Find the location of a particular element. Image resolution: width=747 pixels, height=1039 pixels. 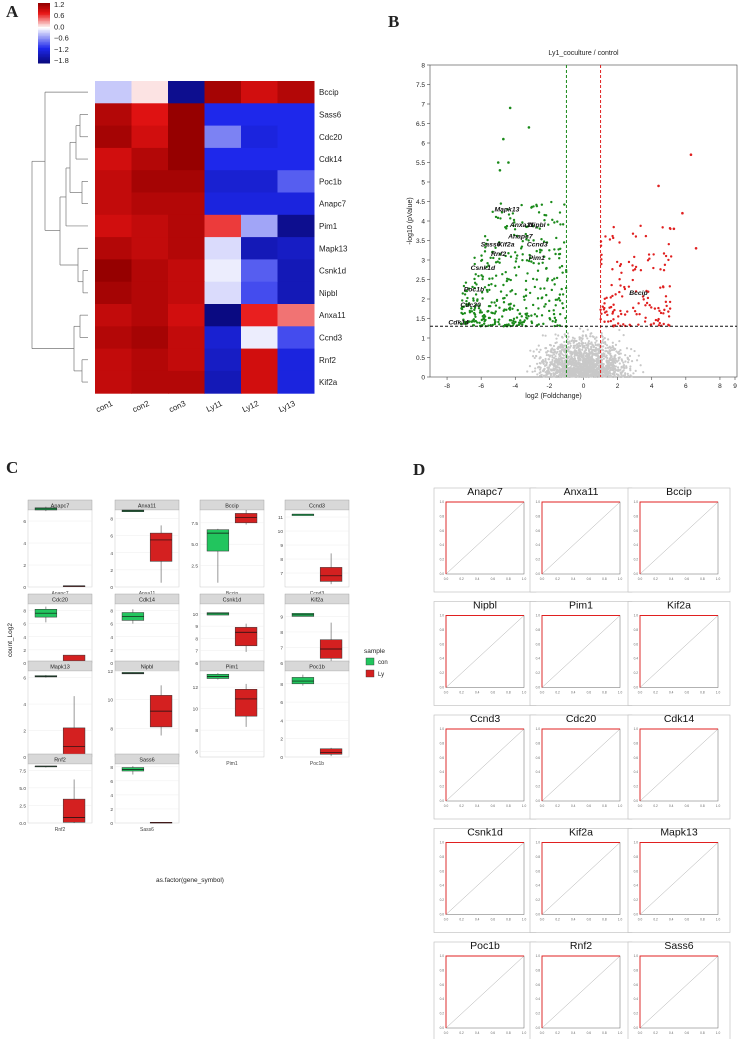

facet-ytick: 2 is located at coordinates (24, 651).